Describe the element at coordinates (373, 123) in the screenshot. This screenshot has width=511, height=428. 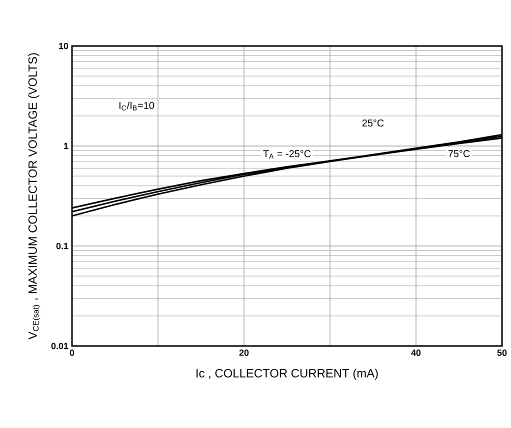
I see `text: 25°C` at that location.